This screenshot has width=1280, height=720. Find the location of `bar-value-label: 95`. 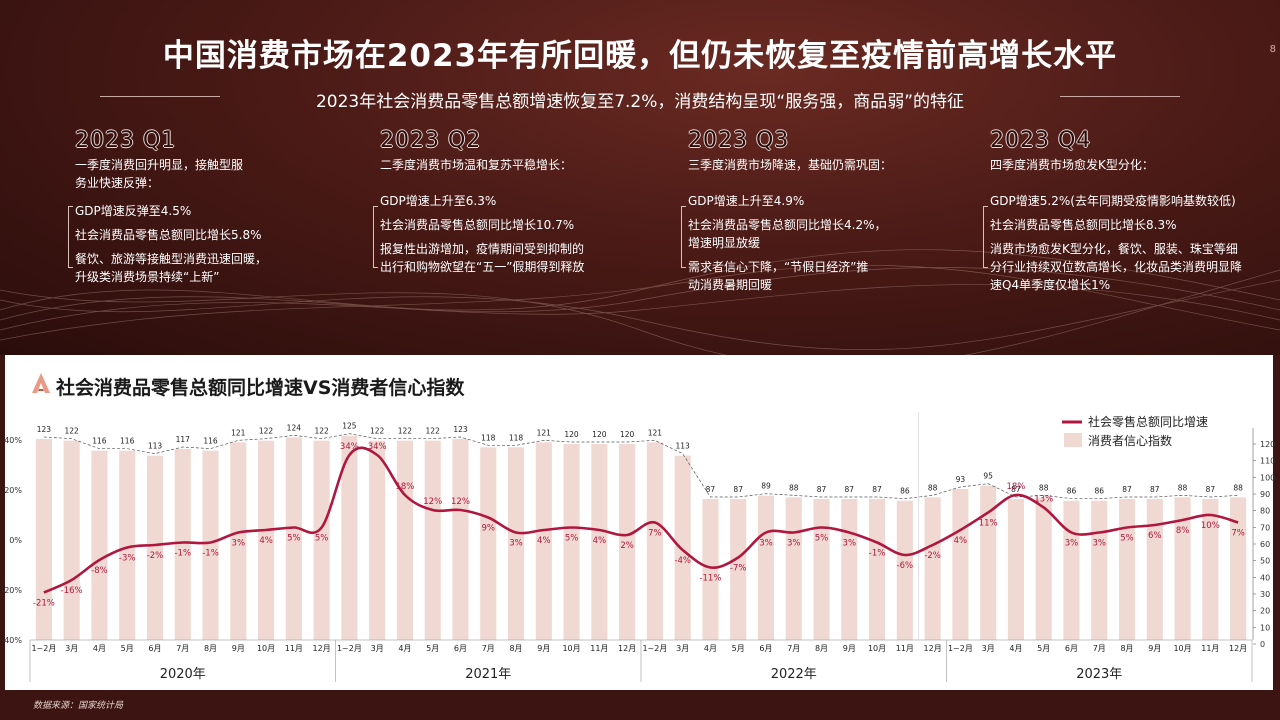

bar-value-label: 95 is located at coordinates (988, 476).